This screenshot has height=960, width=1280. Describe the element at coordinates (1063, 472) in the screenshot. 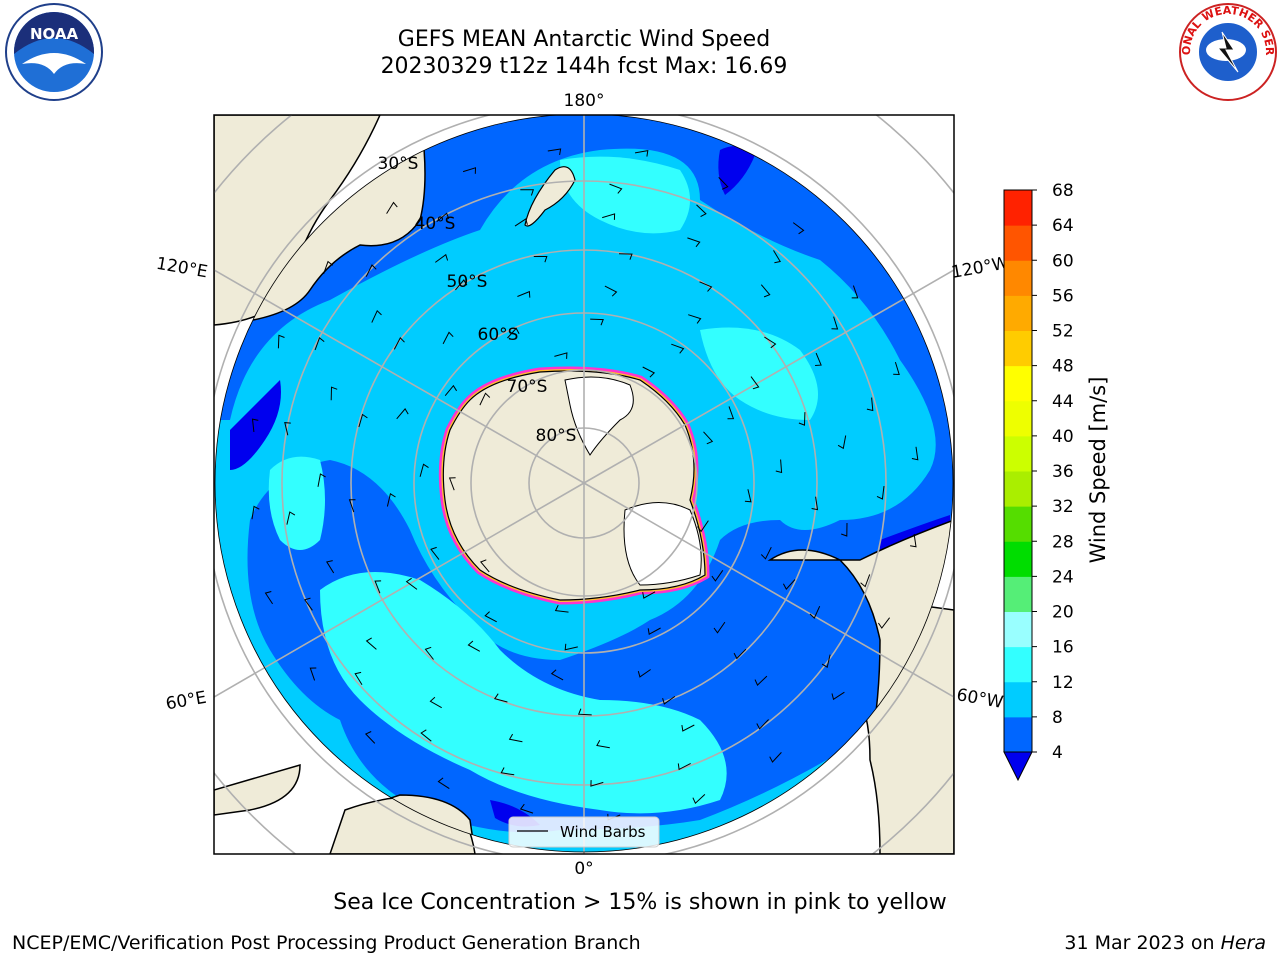

I see `colorbar-tick-label: 36` at that location.